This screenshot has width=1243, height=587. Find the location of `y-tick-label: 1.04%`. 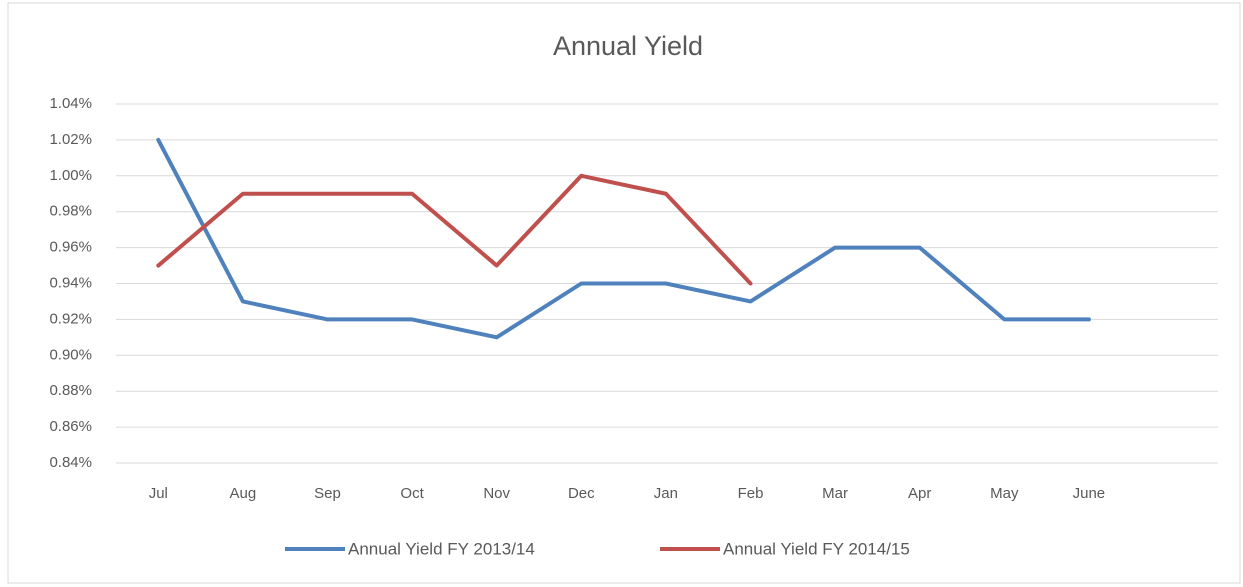

y-tick-label: 1.04% is located at coordinates (70, 103).